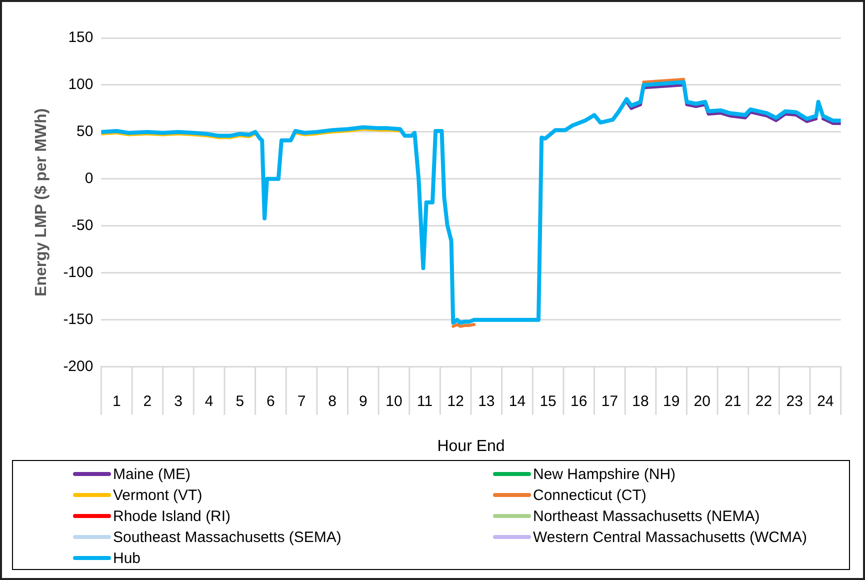 This screenshot has height=580, width=865. Describe the element at coordinates (733, 401) in the screenshot. I see `x-tick-label: 21` at that location.